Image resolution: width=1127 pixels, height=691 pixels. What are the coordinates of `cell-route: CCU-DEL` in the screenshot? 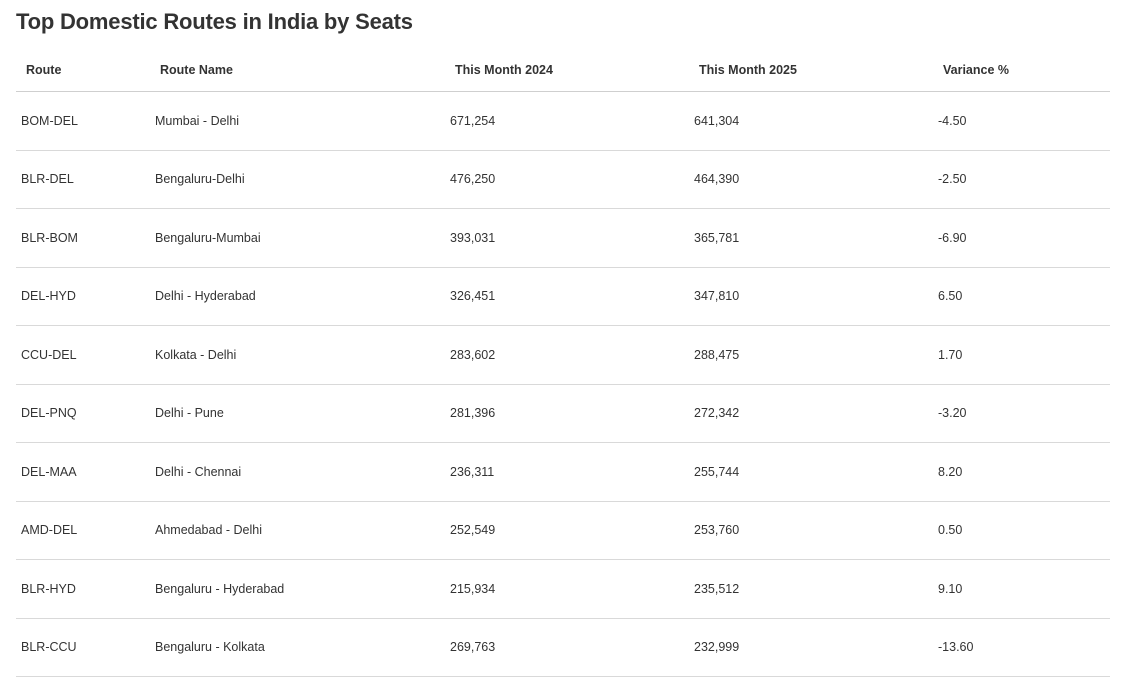 It's located at (83, 355).